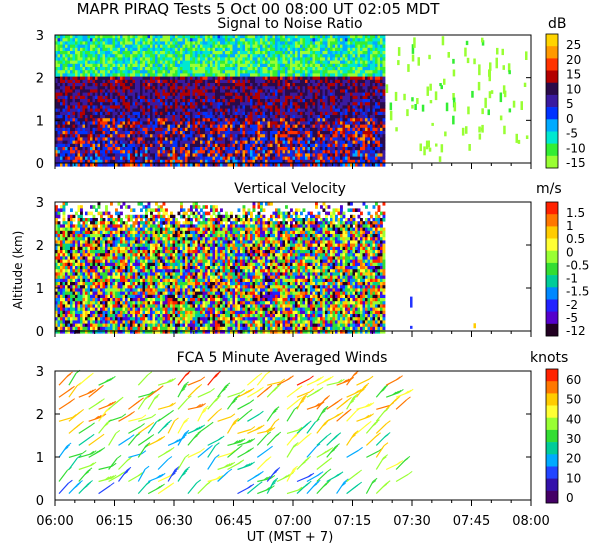 This screenshot has width=600, height=560. What do you see at coordinates (233, 521) in the screenshot?
I see `x-tick-label: 06:45` at bounding box center [233, 521].